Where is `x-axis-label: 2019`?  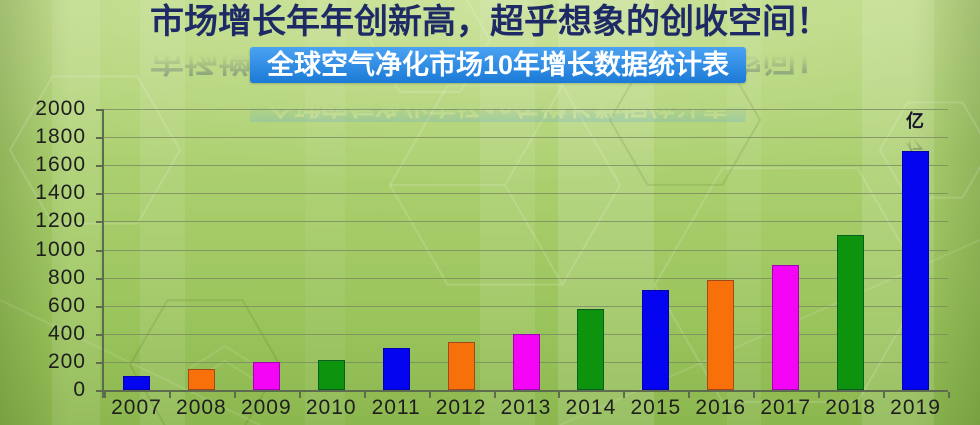 x-axis-label: 2019 is located at coordinates (915, 407).